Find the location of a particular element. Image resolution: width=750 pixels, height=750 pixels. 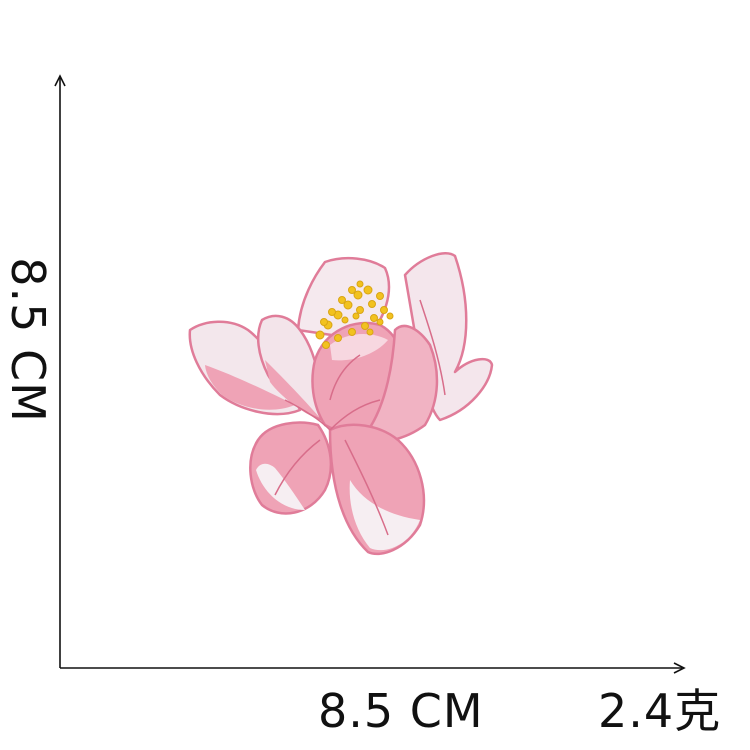

vertical-axis-arrow is located at coordinates (60, 80).